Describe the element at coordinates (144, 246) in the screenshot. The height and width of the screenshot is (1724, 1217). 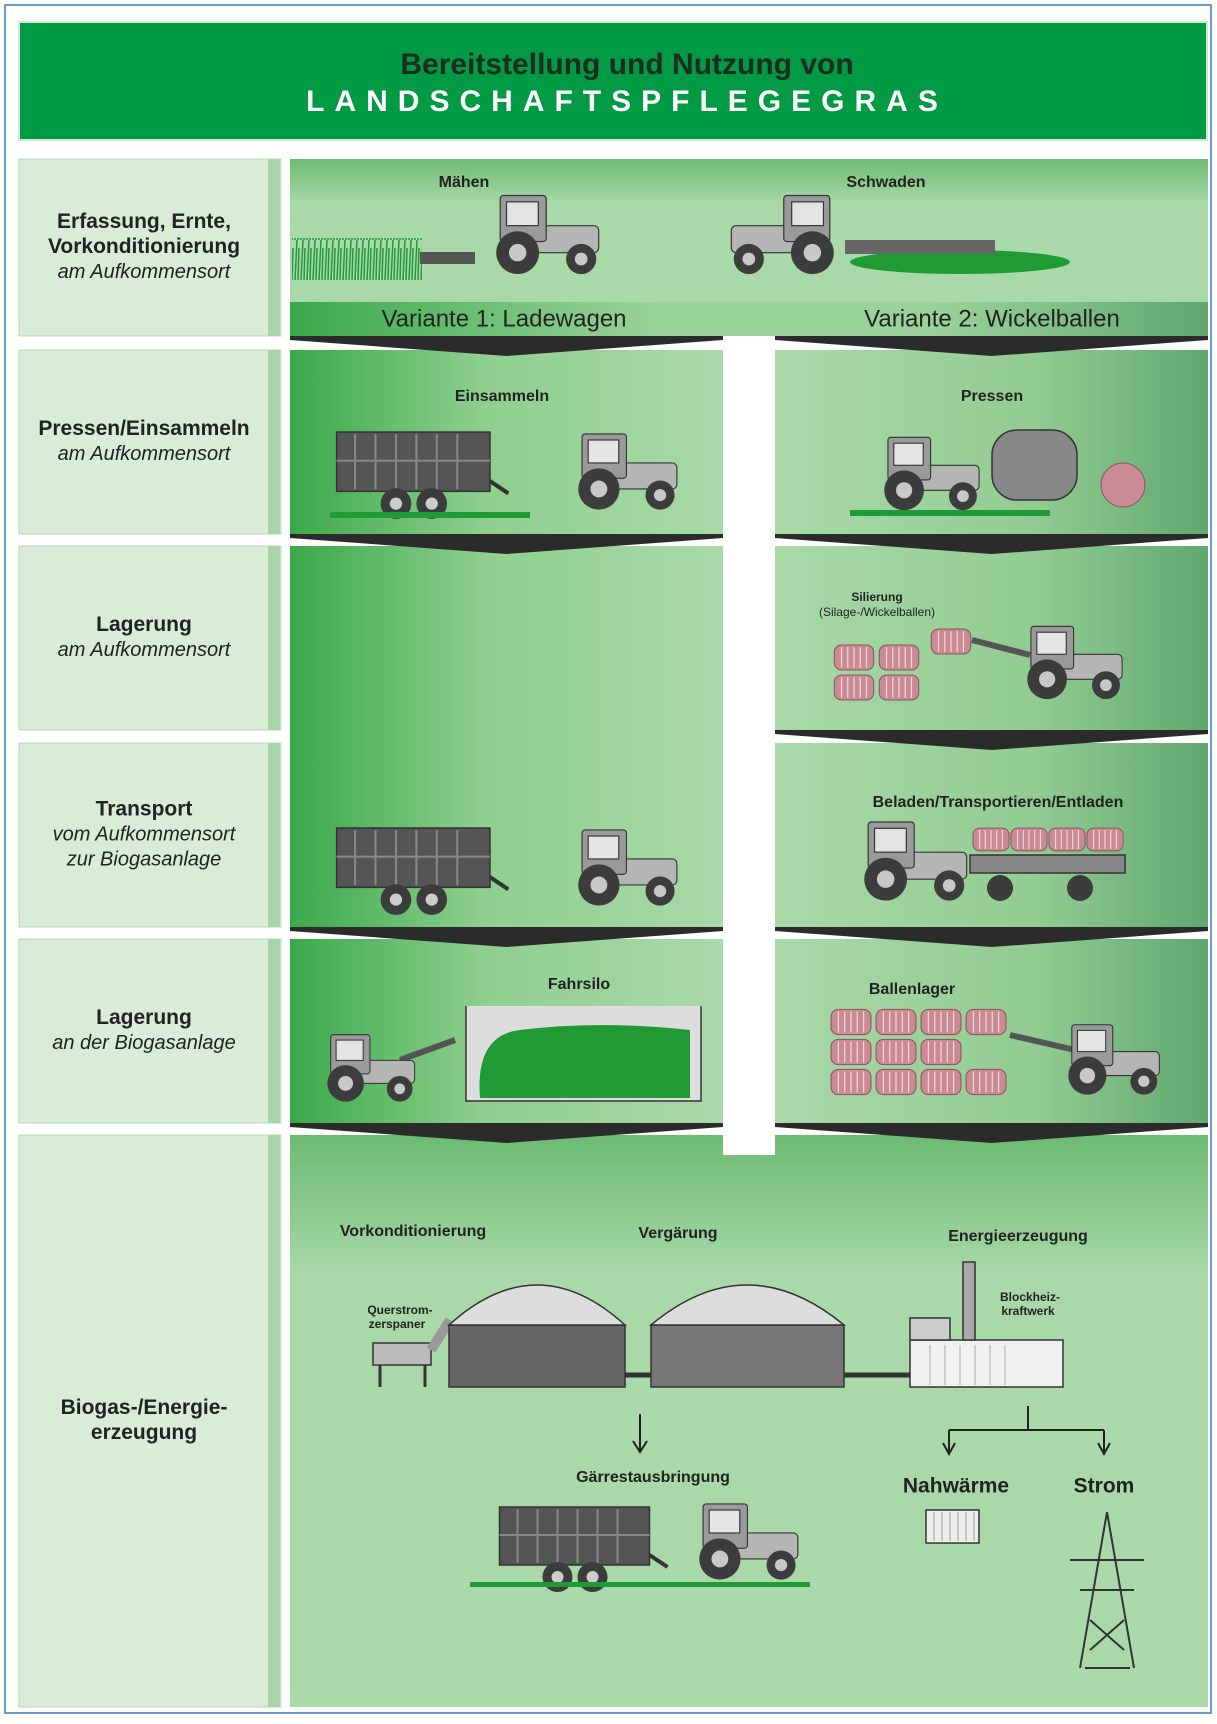
I see `stage-title: Vorkonditionierung` at that location.